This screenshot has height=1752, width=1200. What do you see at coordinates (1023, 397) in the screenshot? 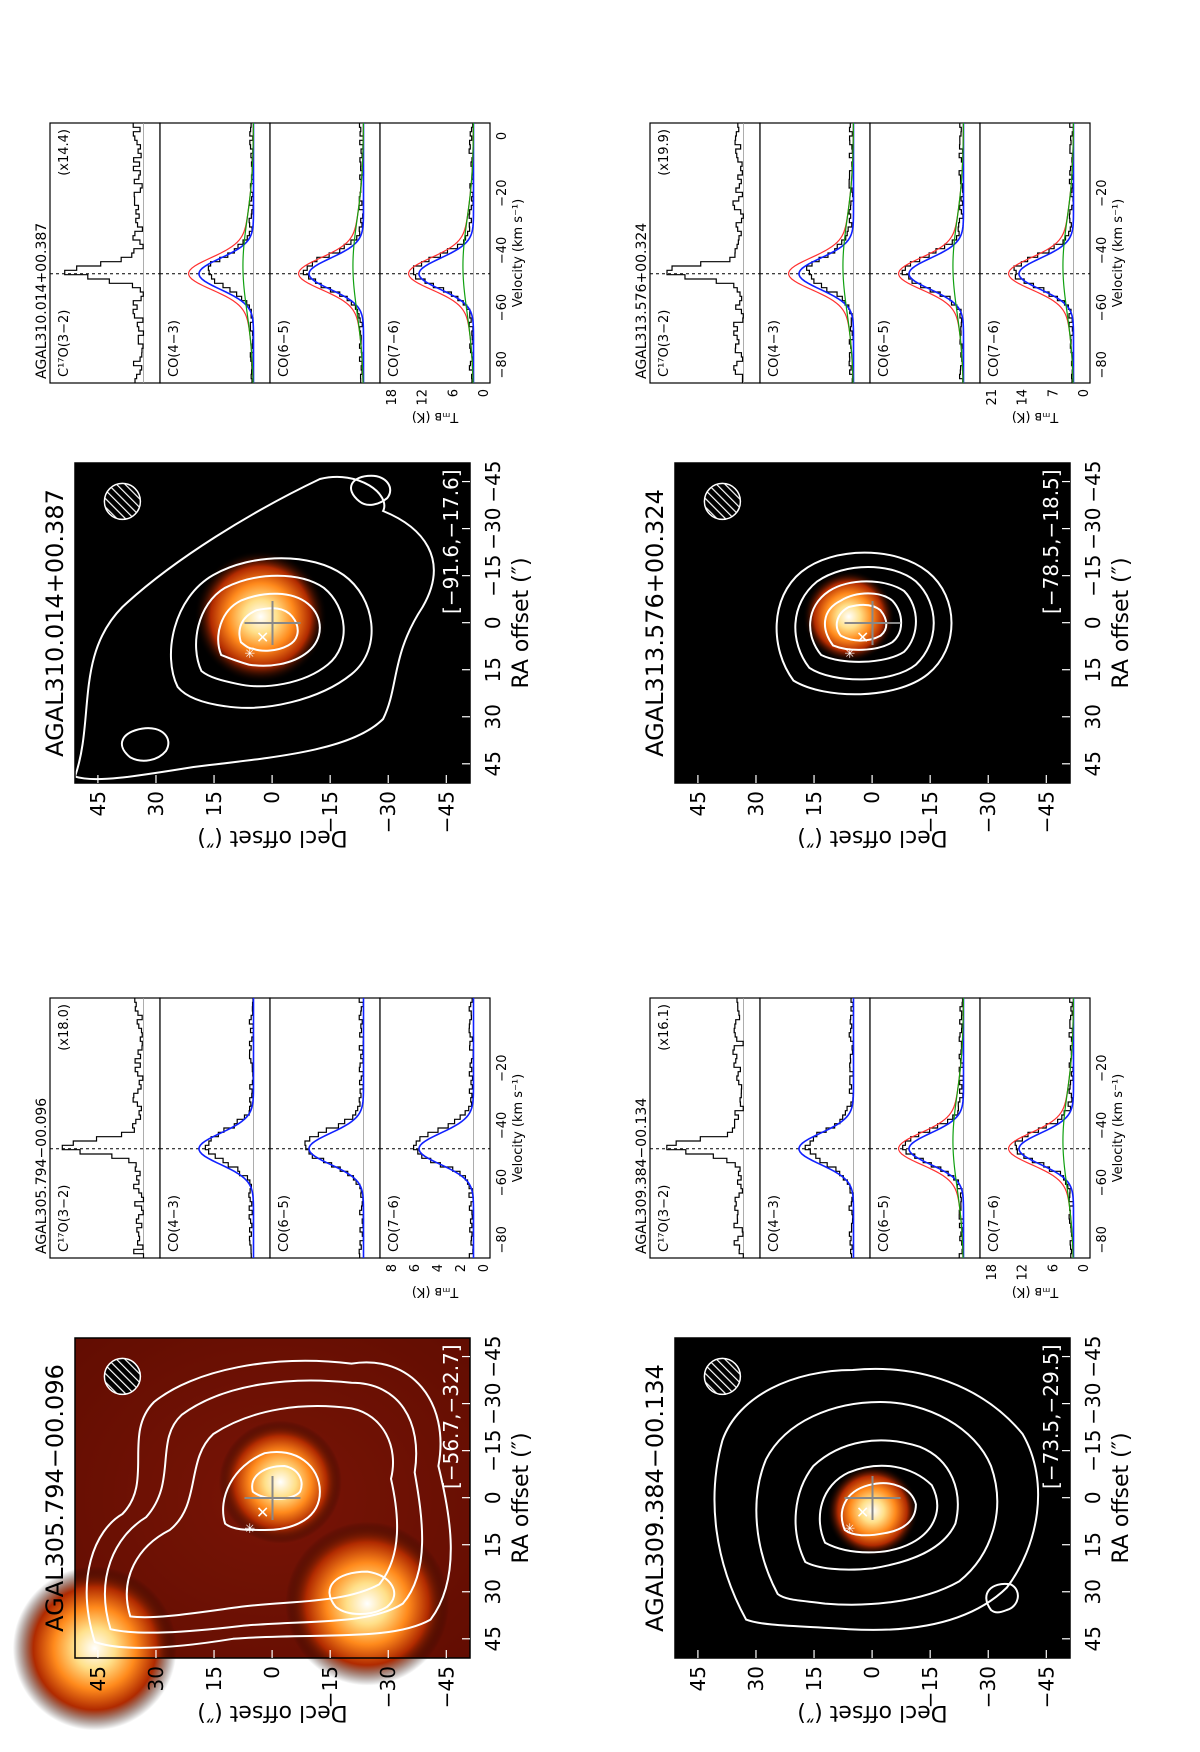
I see `temperature-tick-label: 14` at bounding box center [1023, 397].